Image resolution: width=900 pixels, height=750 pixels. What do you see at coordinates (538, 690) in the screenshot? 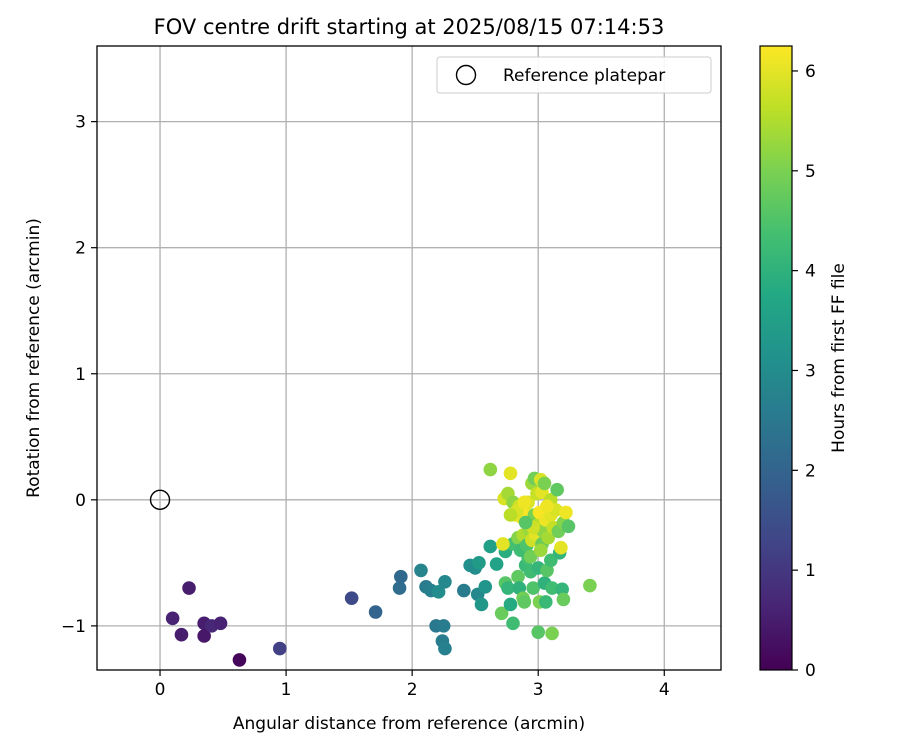
I see `x-tick-label: 3` at bounding box center [538, 690].